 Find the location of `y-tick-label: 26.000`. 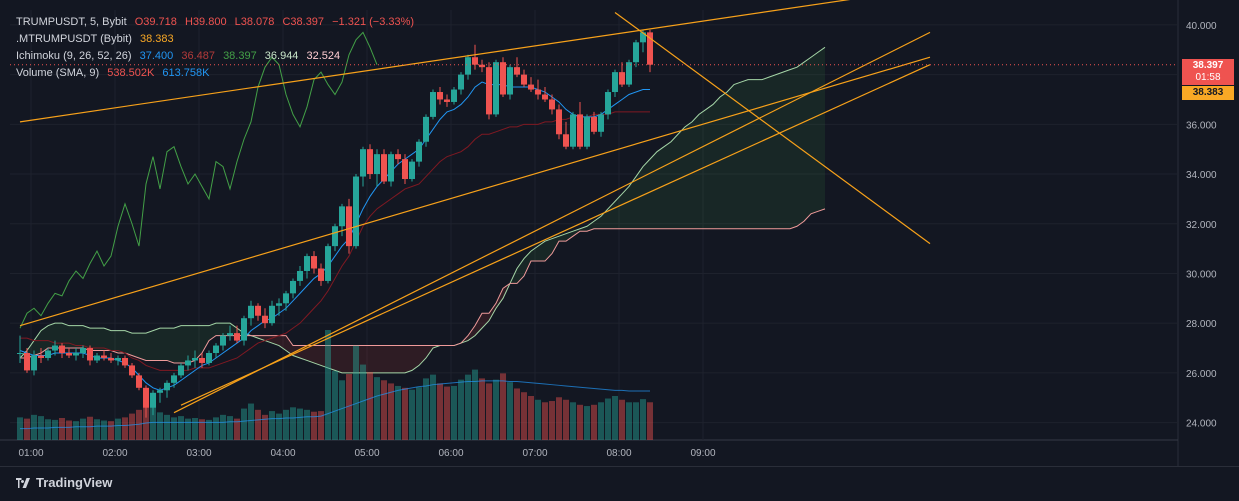

y-tick-label: 26.000 is located at coordinates (1201, 374).